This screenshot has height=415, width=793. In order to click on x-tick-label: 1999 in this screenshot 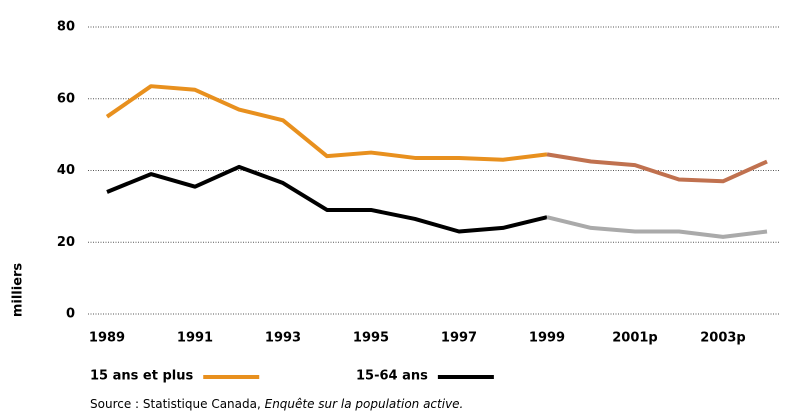, I will do `click(547, 338)`.